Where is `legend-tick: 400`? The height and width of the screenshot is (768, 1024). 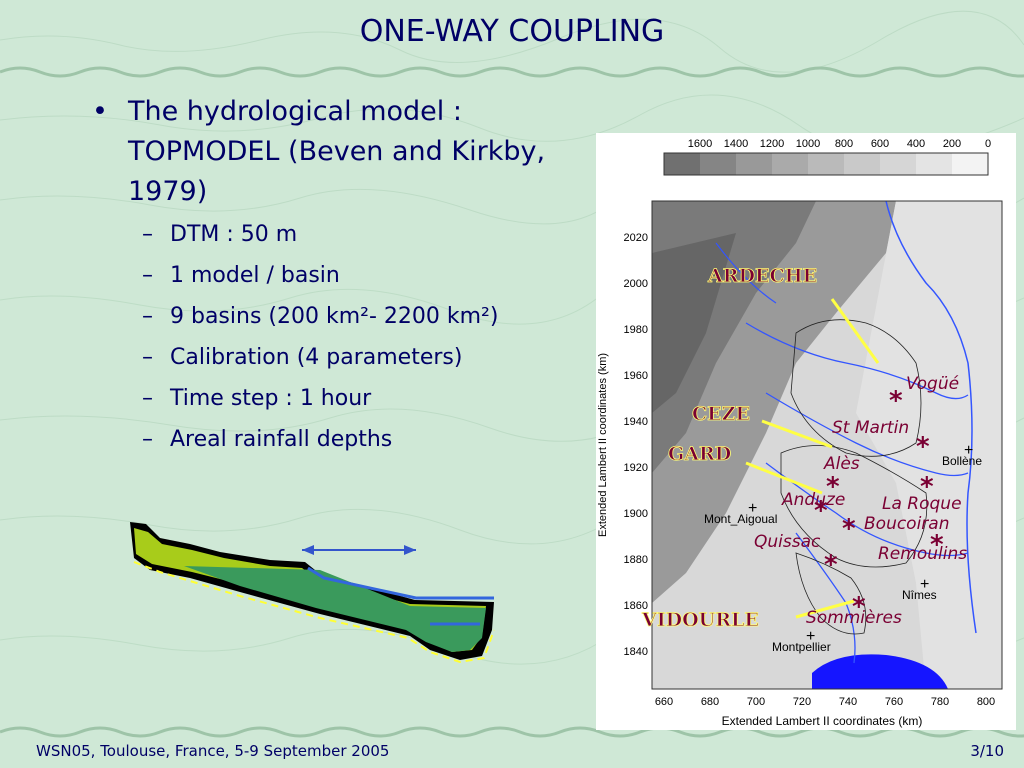 legend-tick: 400 is located at coordinates (916, 144).